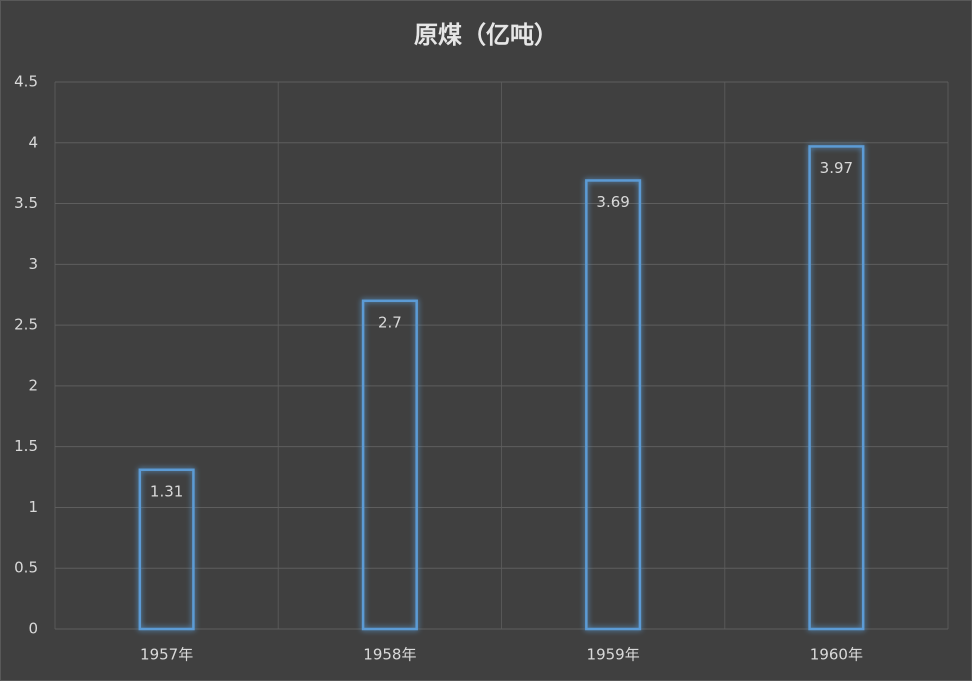 This screenshot has height=681, width=972. Describe the element at coordinates (26, 203) in the screenshot. I see `y-tick-label: 3.5` at that location.